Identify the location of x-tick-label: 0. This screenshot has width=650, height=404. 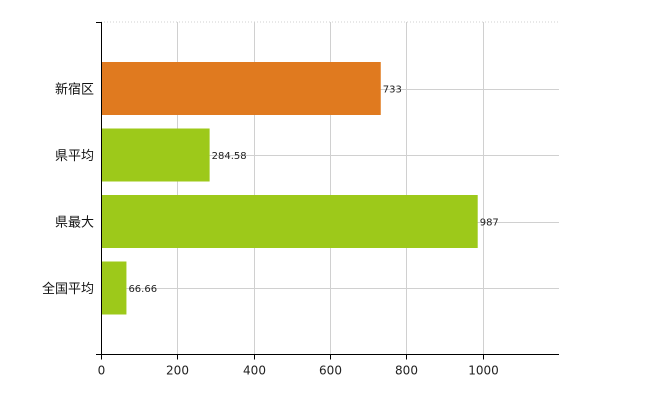
(102, 371).